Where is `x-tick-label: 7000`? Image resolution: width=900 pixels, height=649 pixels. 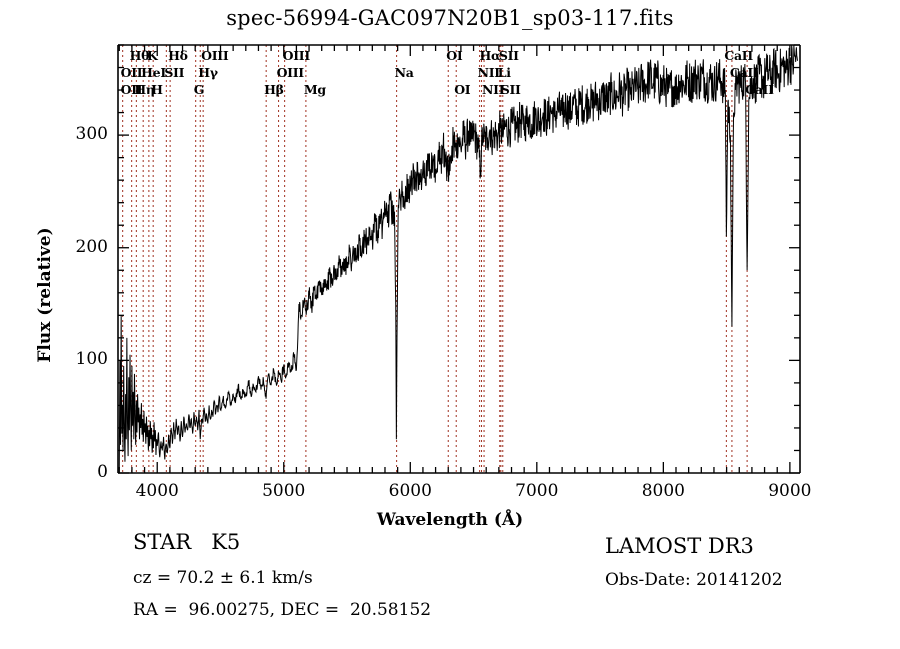
x-tick-label: 7000 is located at coordinates (537, 491).